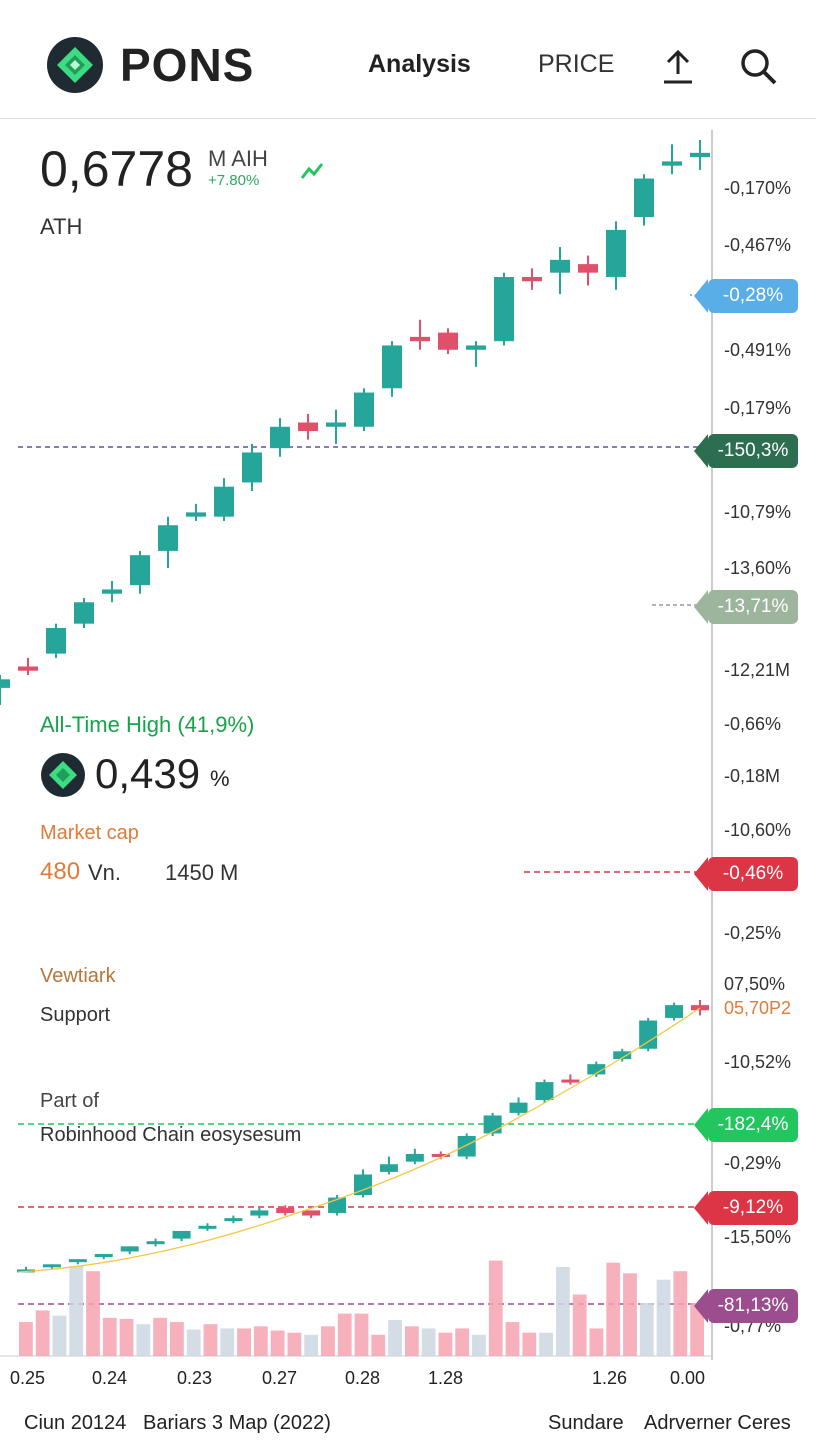 The width and height of the screenshot is (816, 1440). Describe the element at coordinates (755, 984) in the screenshot. I see `axis-tick: 07,50%` at that location.